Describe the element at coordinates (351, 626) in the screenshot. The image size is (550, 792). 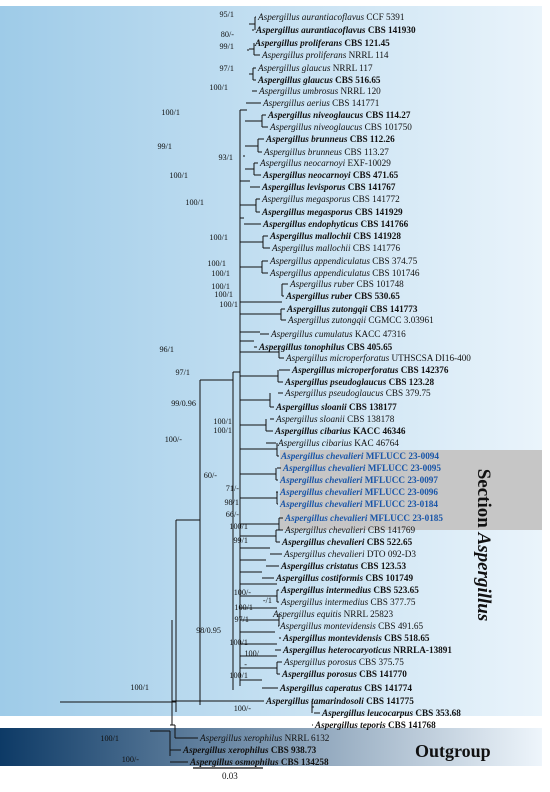
I see `tip-label: Aspergillus montevidensis CBS 491.65` at that location.